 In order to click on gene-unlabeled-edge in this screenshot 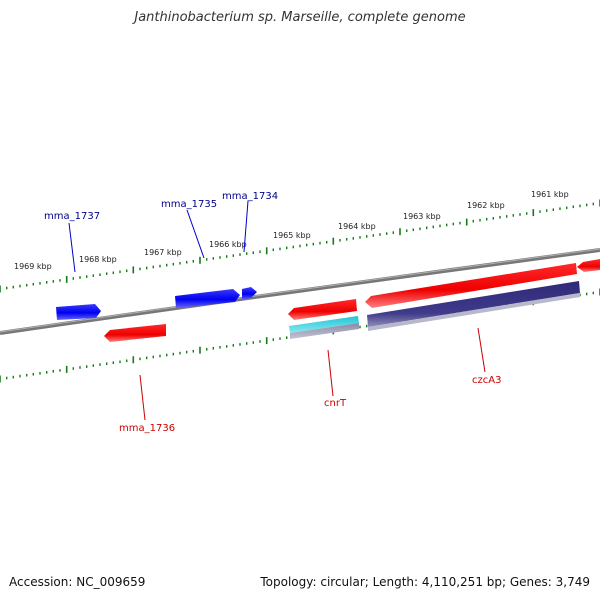, I will do `click(588, 265)`.